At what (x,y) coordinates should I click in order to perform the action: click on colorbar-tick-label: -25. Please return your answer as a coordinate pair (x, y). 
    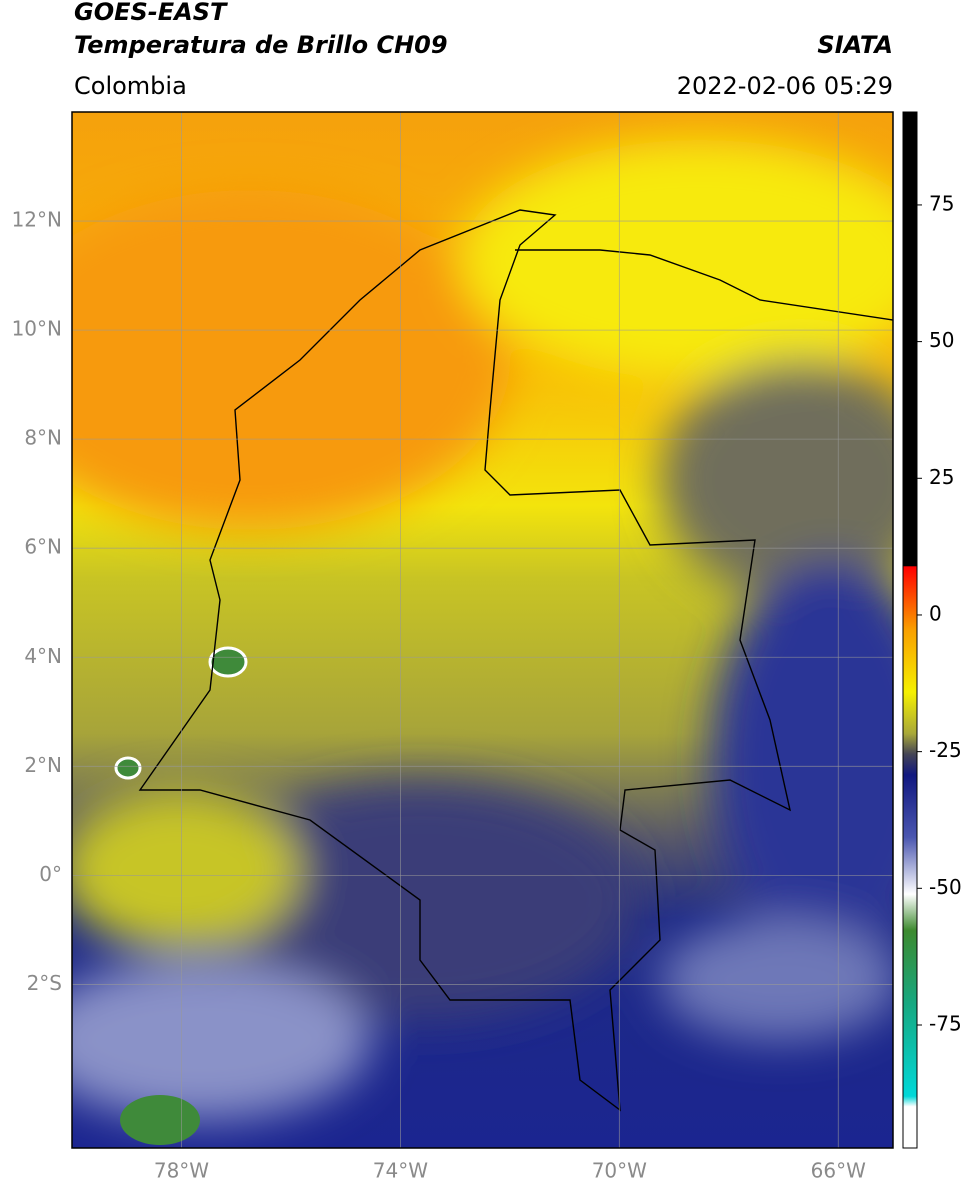
    Looking at the image, I should click on (945, 750).